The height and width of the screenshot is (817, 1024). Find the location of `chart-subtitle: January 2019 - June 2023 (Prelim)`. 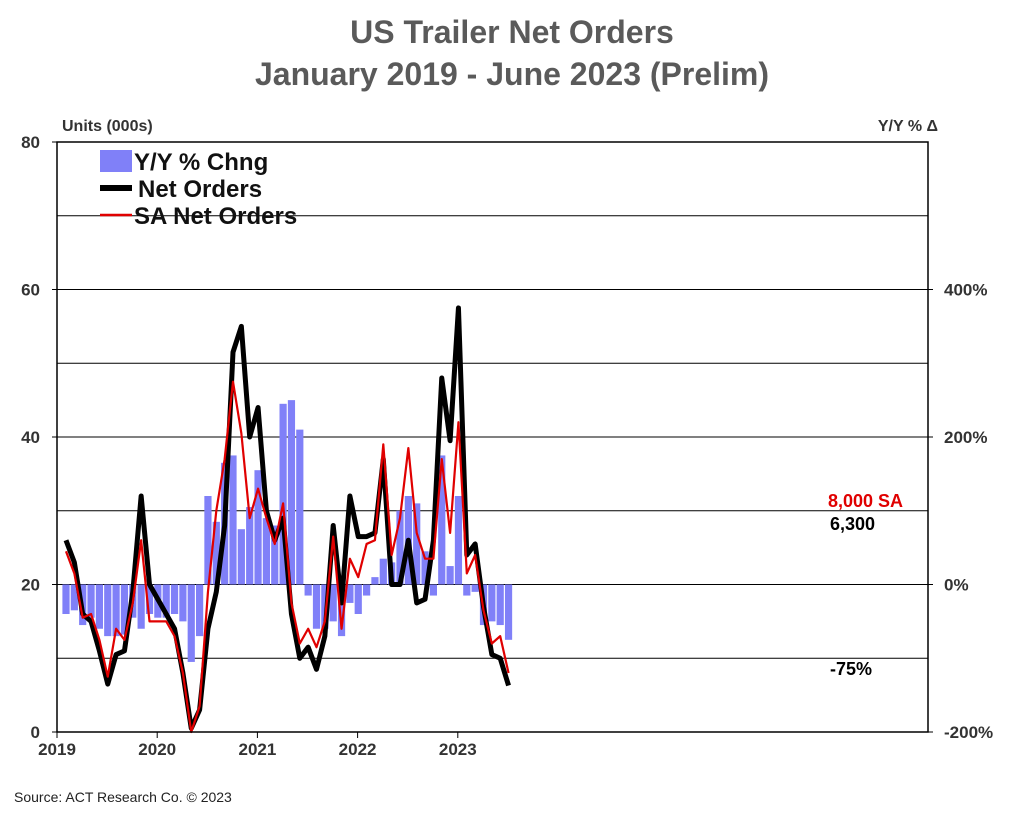

chart-subtitle: January 2019 - June 2023 (Prelim) is located at coordinates (512, 74).